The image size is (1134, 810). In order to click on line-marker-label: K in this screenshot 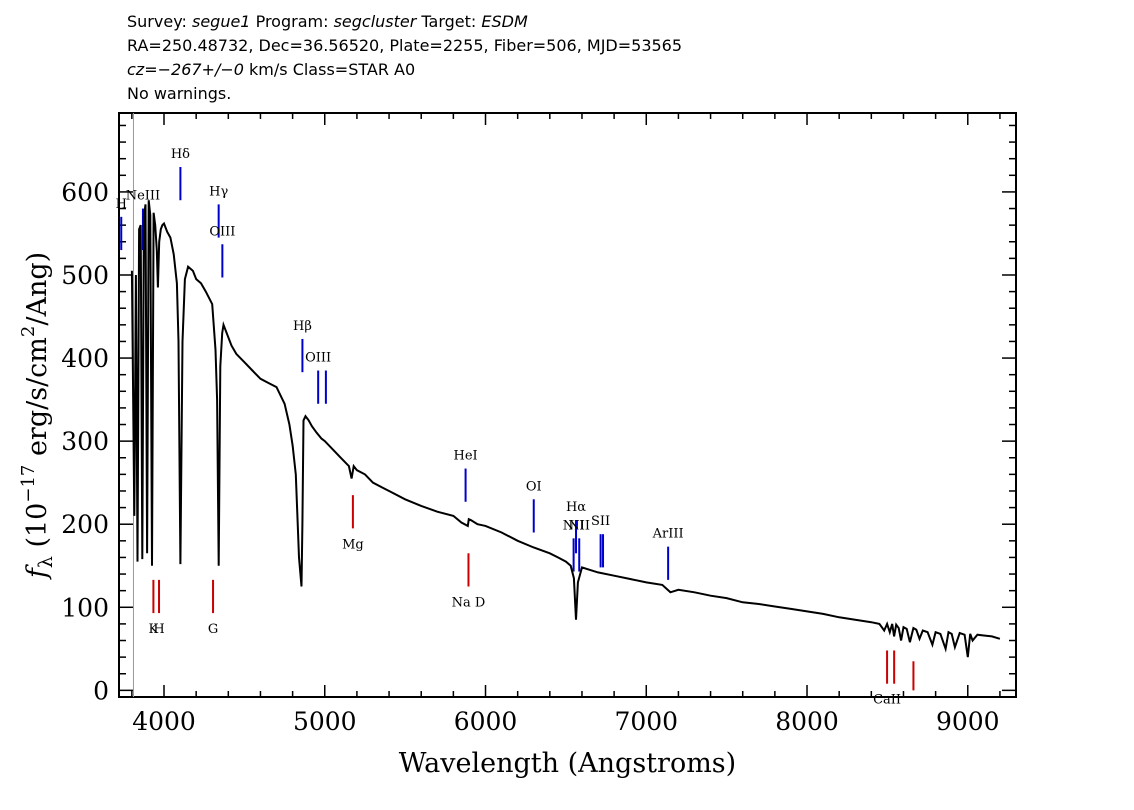, I will do `click(154, 629)`.